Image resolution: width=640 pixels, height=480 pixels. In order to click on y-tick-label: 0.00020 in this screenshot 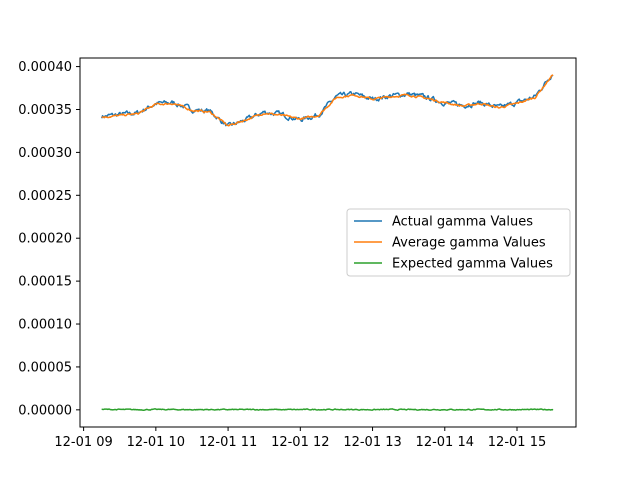, I will do `click(45, 239)`.